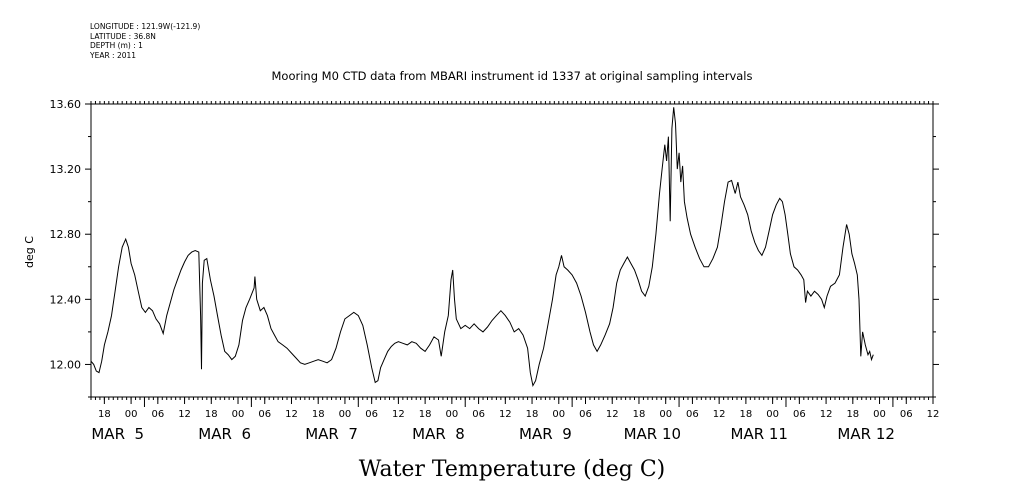 The width and height of the screenshot is (1009, 504). Describe the element at coordinates (116, 45) in the screenshot. I see `depth-label: DEPTH (m) : 1` at that location.